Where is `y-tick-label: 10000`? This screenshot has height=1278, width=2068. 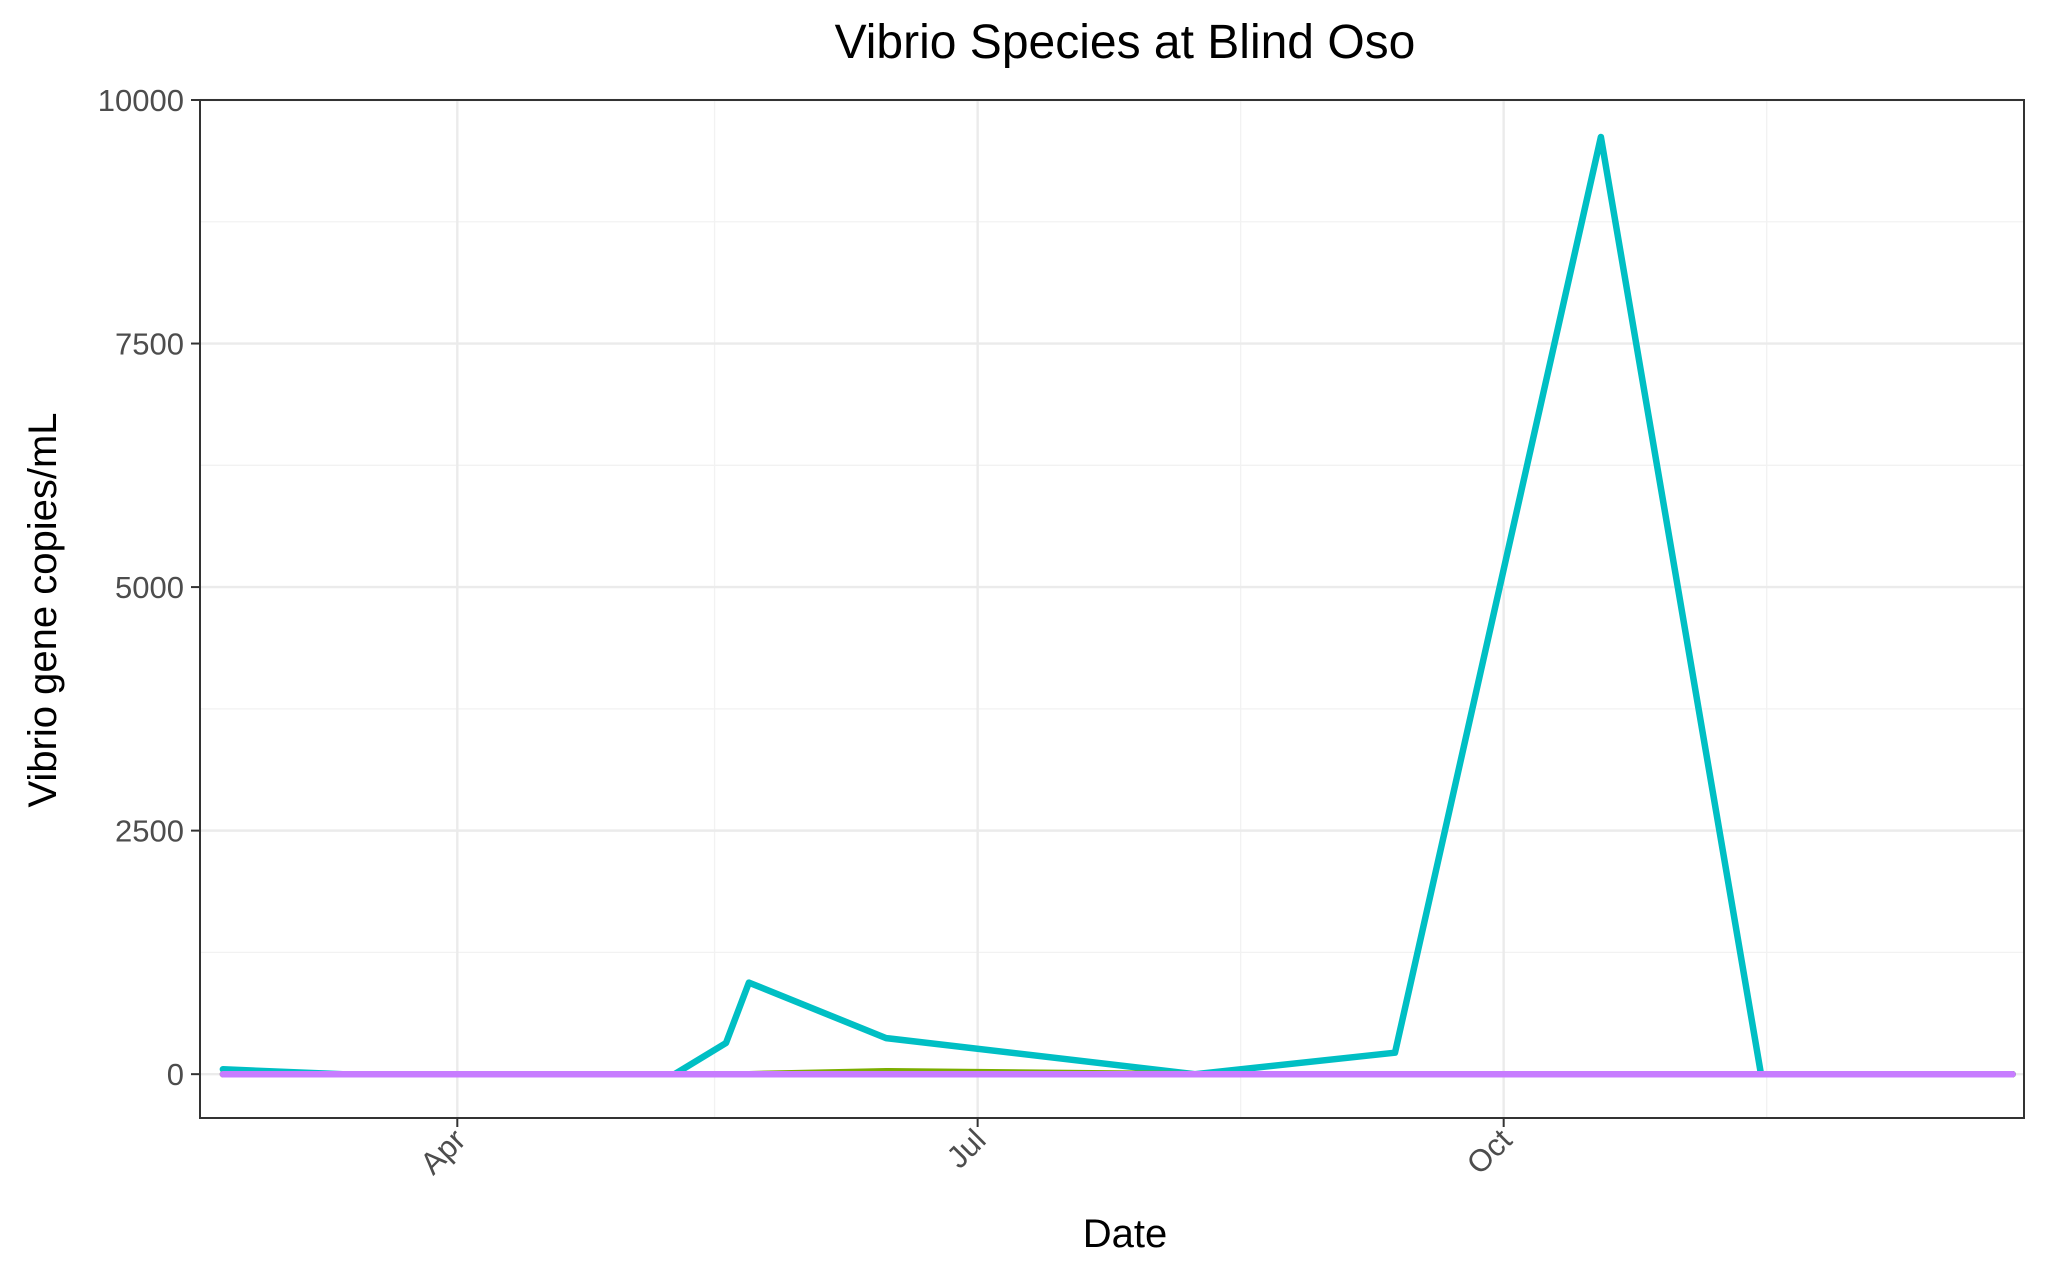
y-tick-label: 10000 is located at coordinates (141, 100).